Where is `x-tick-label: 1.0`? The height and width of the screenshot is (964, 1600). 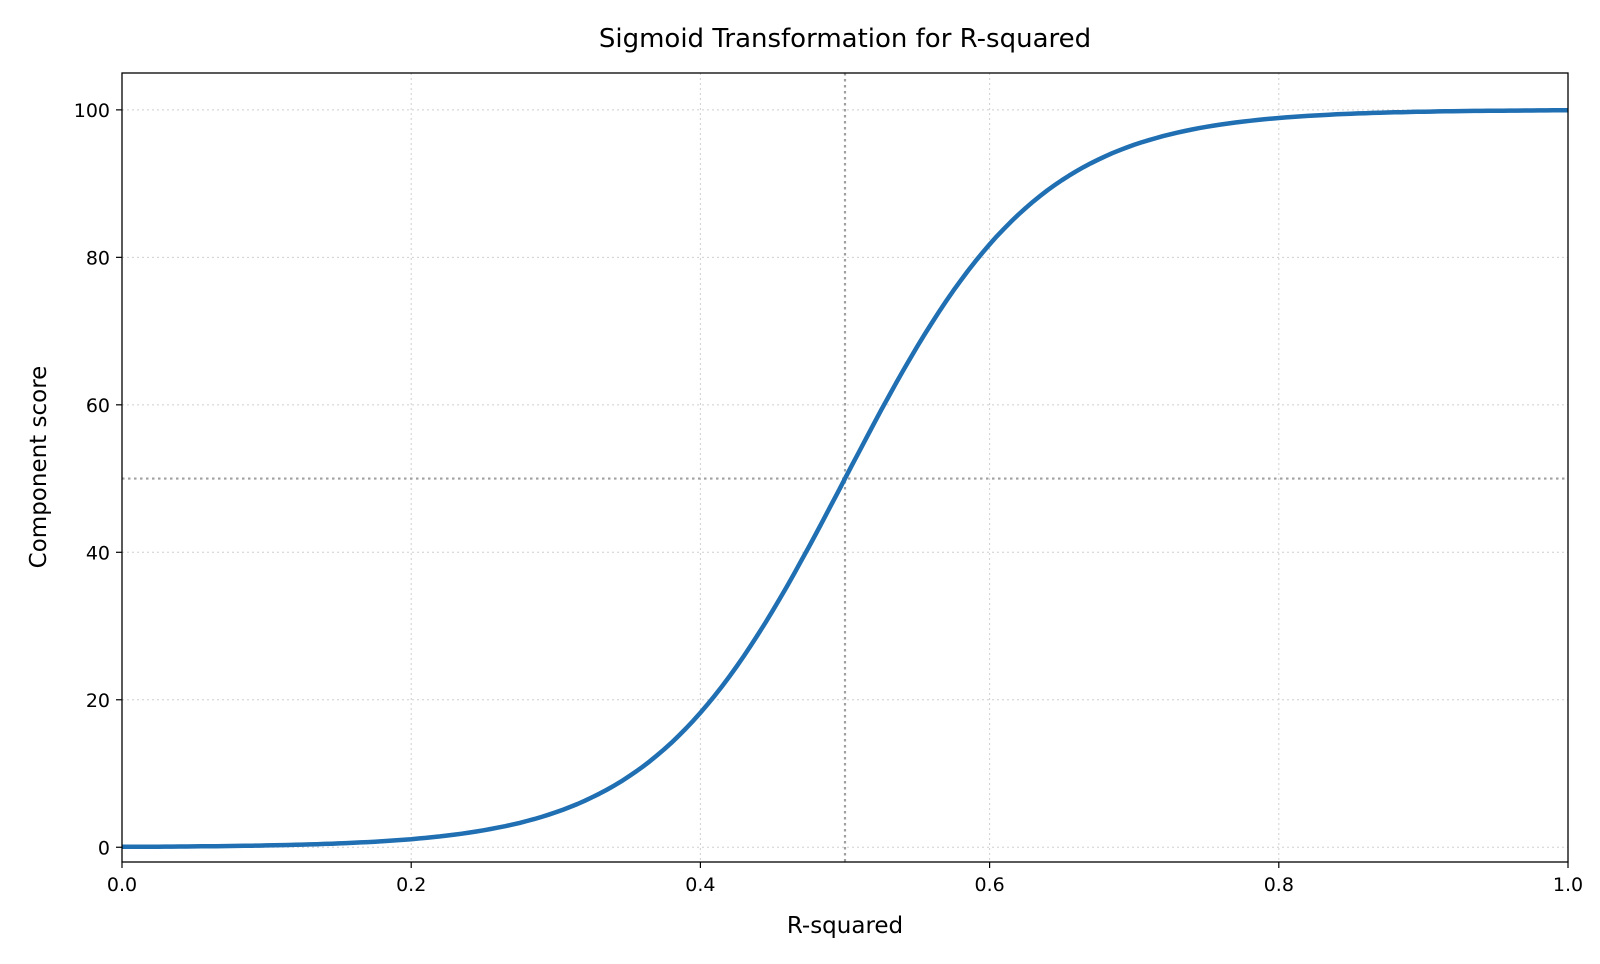
x-tick-label: 1.0 is located at coordinates (1568, 885).